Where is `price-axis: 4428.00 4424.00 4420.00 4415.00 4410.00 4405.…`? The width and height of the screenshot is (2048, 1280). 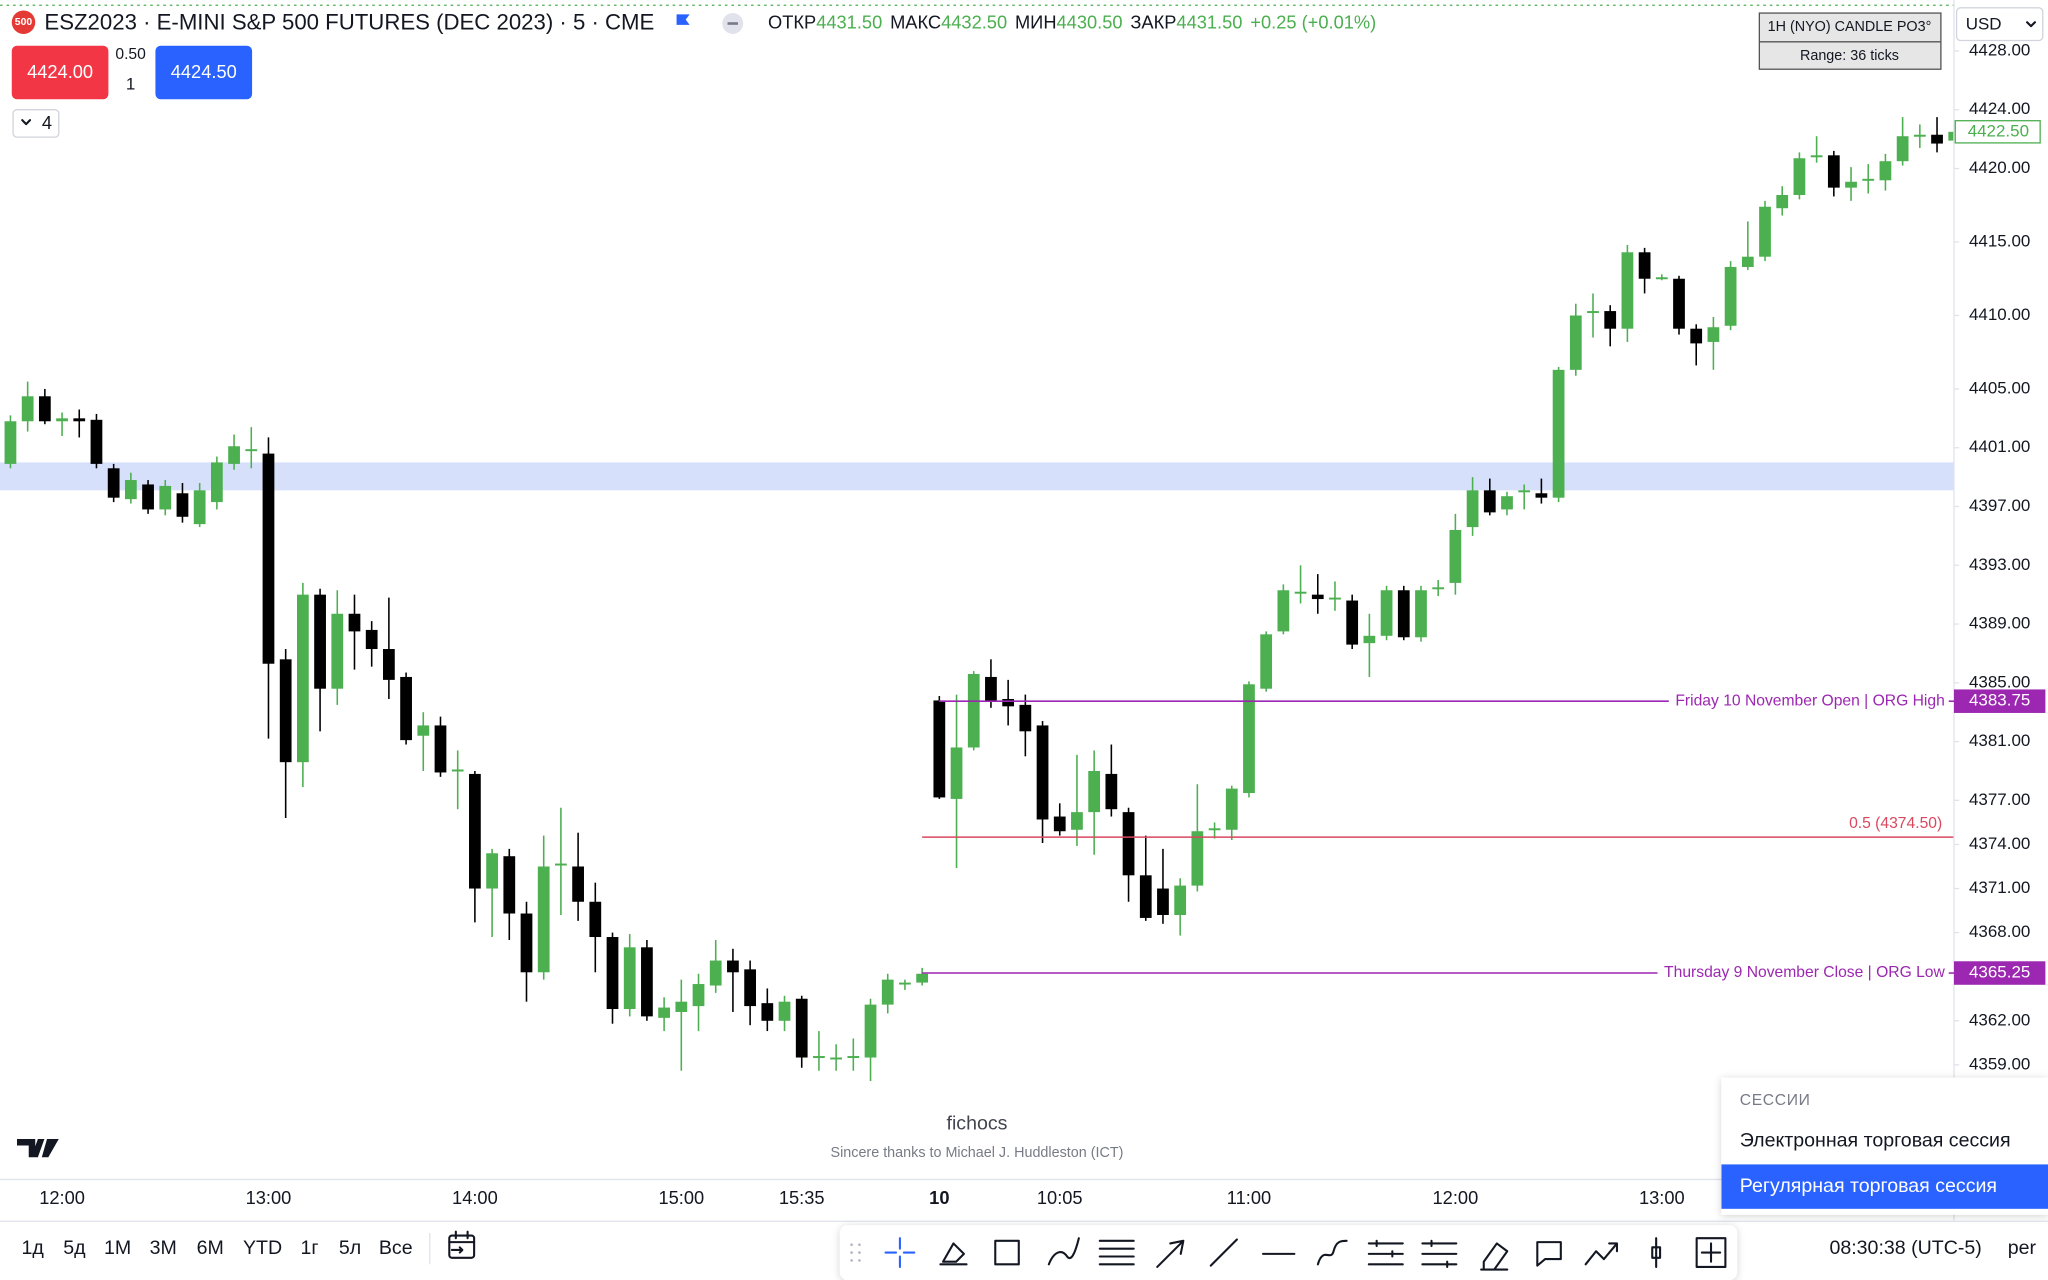
price-axis: 4428.00 4424.00 4420.00 4415.00 4410.00 4405.… is located at coordinates (1999, 556).